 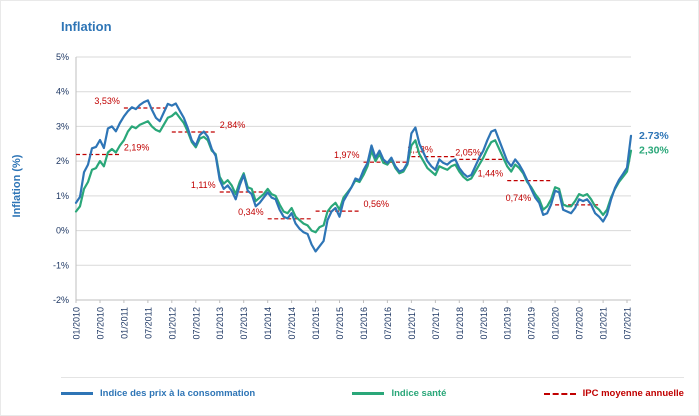 What do you see at coordinates (368, 393) in the screenshot?
I see `health-line-swatch` at bounding box center [368, 393].